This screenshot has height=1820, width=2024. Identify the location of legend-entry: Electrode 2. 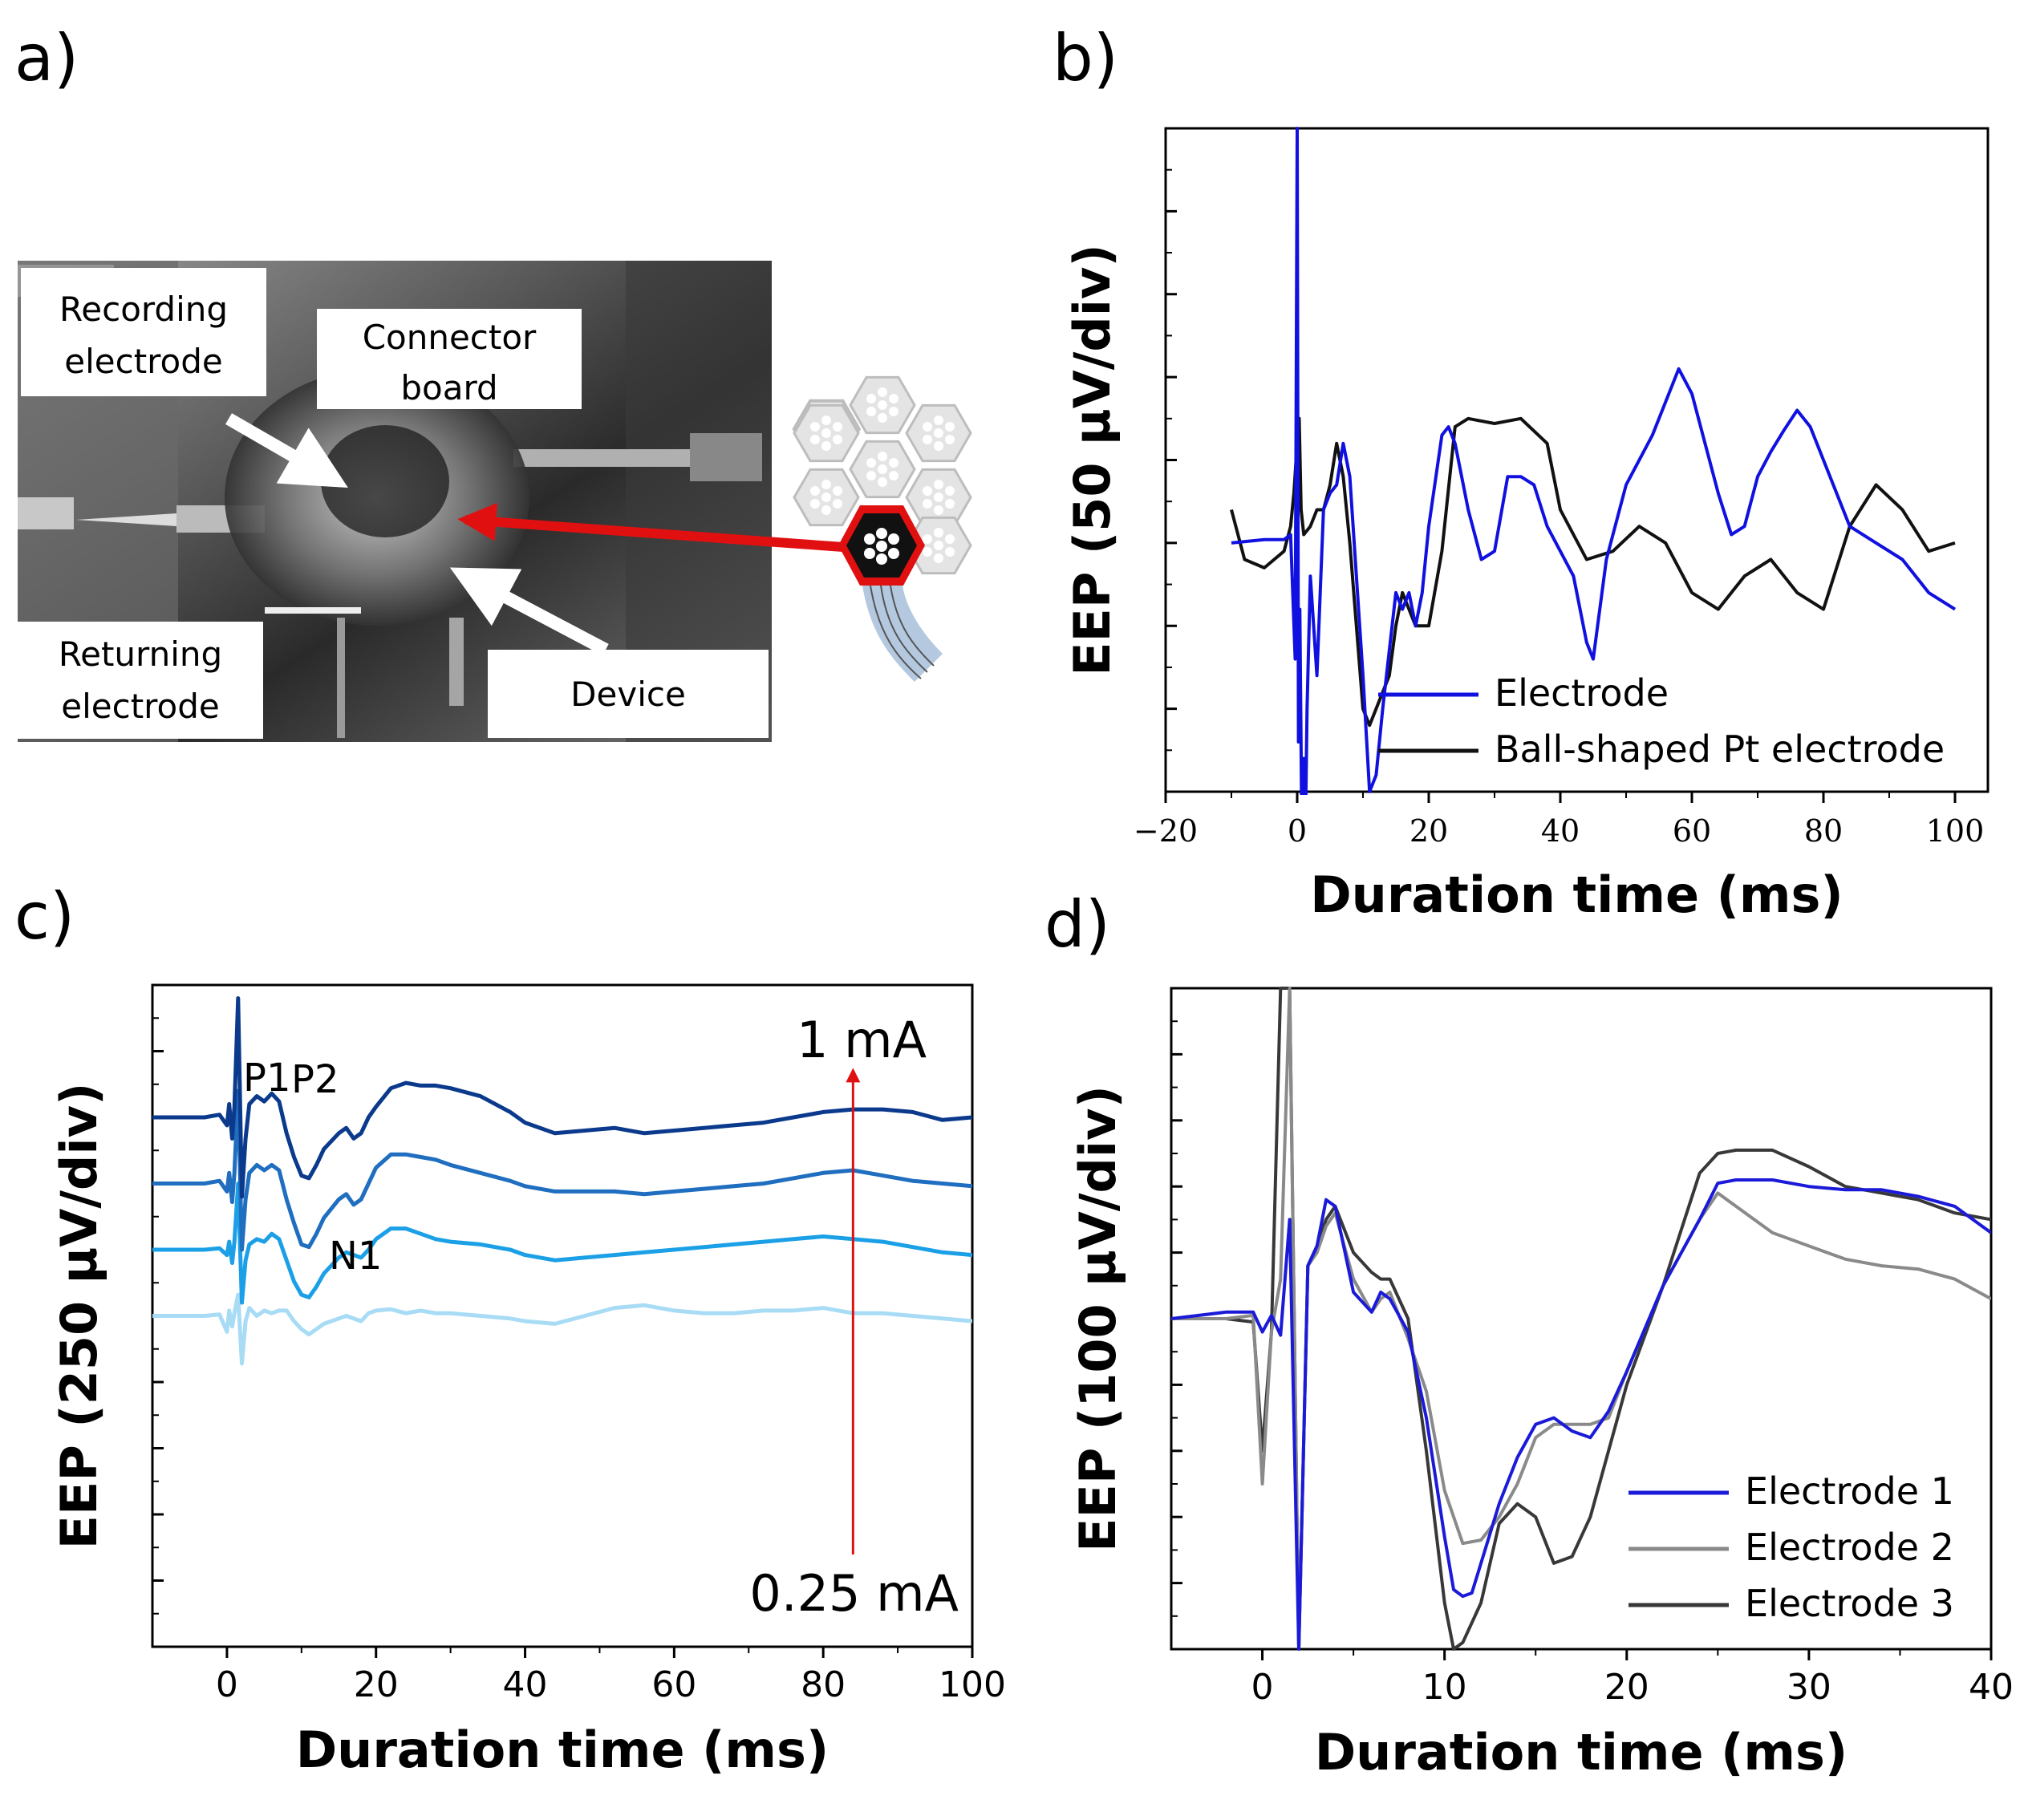
(1850, 1547).